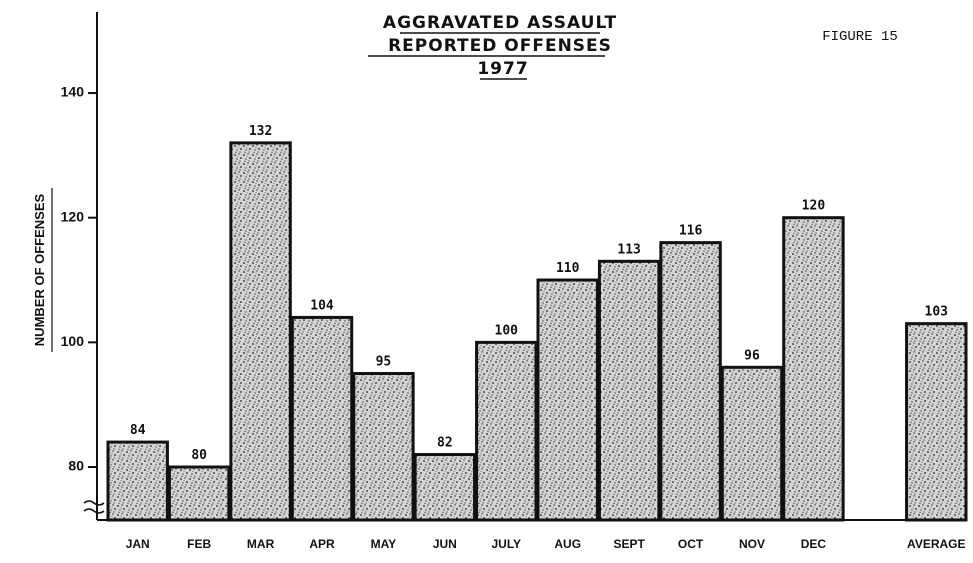 The height and width of the screenshot is (563, 973). Describe the element at coordinates (500, 23) in the screenshot. I see `chart-title: AGGRAVATED ASSAULT` at that location.